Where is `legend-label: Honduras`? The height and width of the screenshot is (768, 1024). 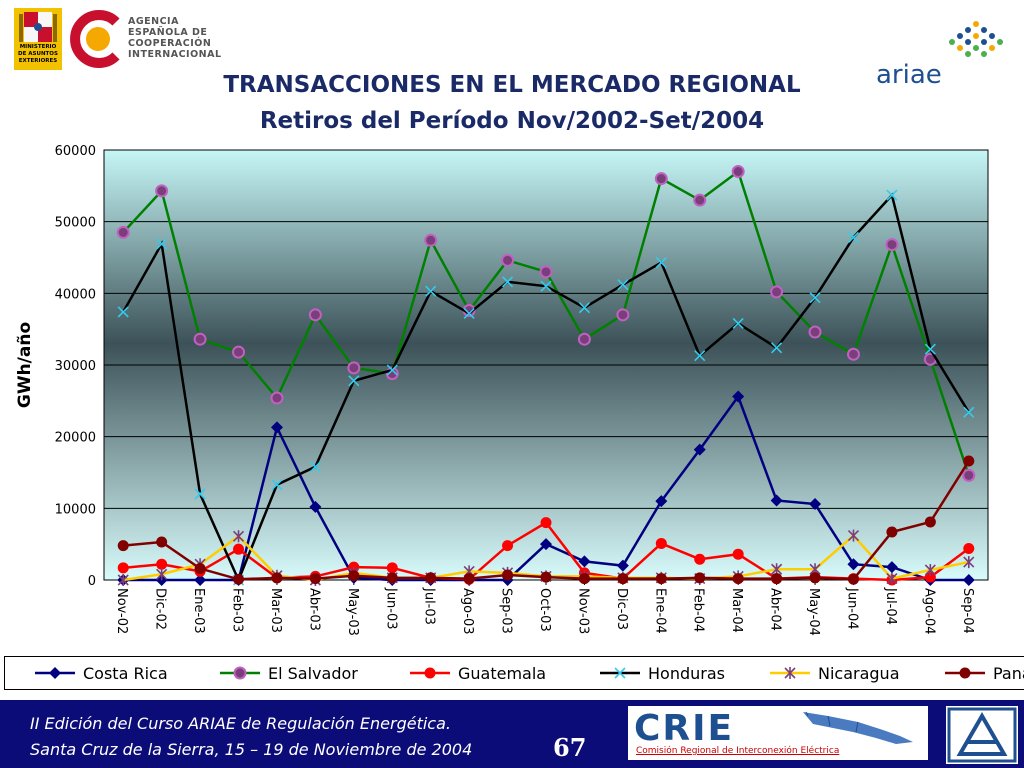
legend-label: Honduras is located at coordinates (686, 673).